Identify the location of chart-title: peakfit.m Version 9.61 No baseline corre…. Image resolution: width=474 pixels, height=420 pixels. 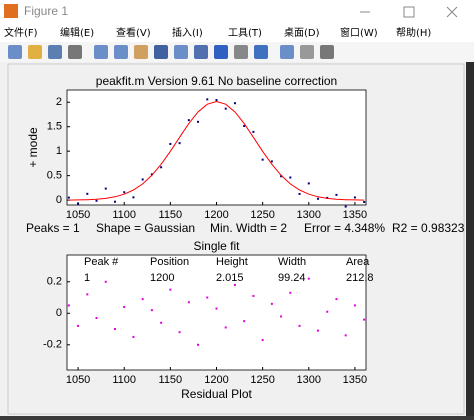
(216, 81).